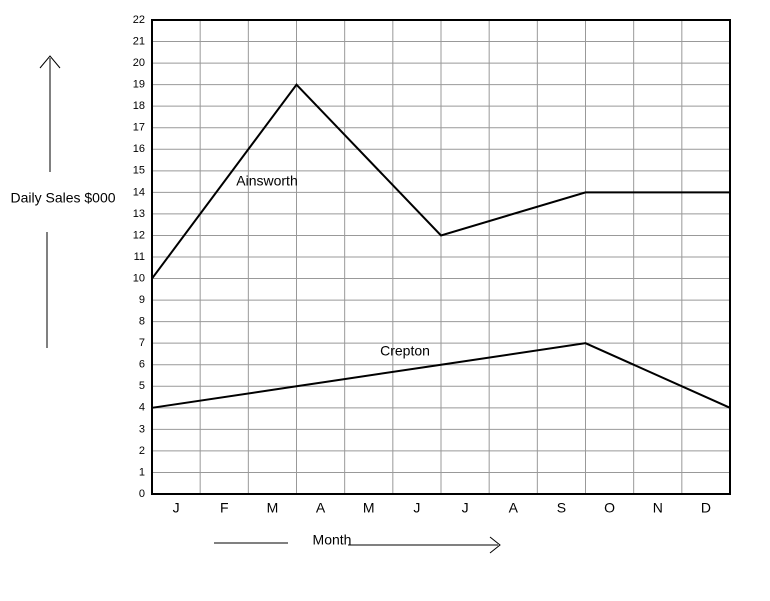  I want to click on series-label: Ainsworth, so click(266, 181).